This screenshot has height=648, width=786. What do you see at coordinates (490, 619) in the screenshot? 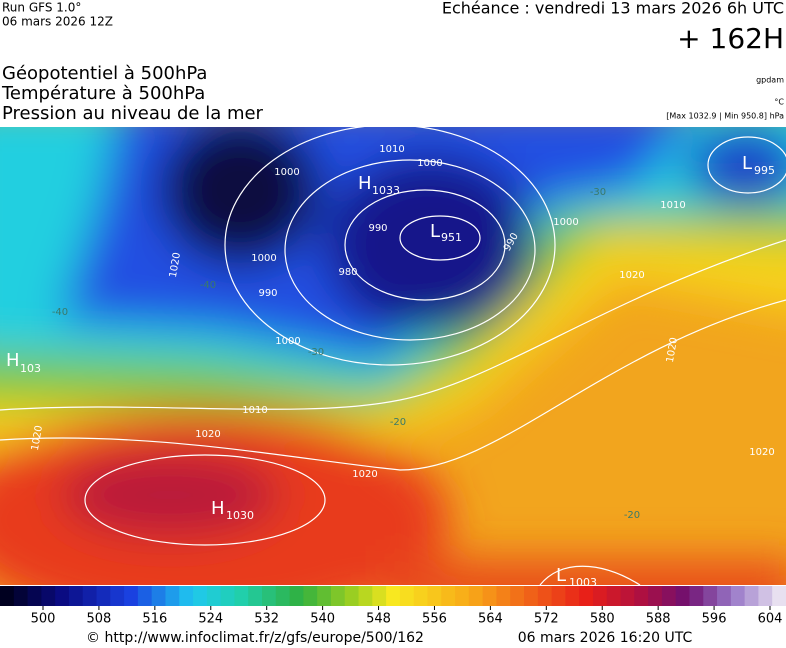
I see `colorbar-tick-label: 564` at bounding box center [490, 619].